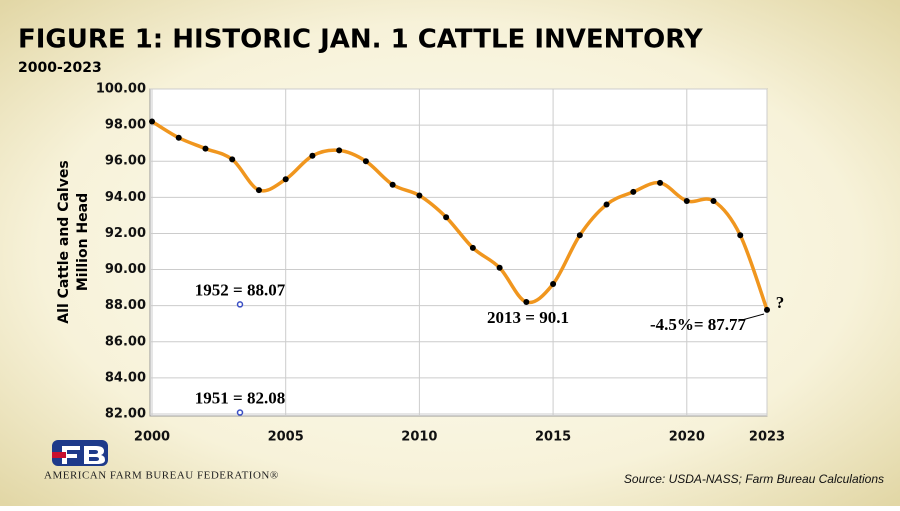 The image size is (900, 511). I want to click on y-tick-label: 88.00, so click(125, 305).